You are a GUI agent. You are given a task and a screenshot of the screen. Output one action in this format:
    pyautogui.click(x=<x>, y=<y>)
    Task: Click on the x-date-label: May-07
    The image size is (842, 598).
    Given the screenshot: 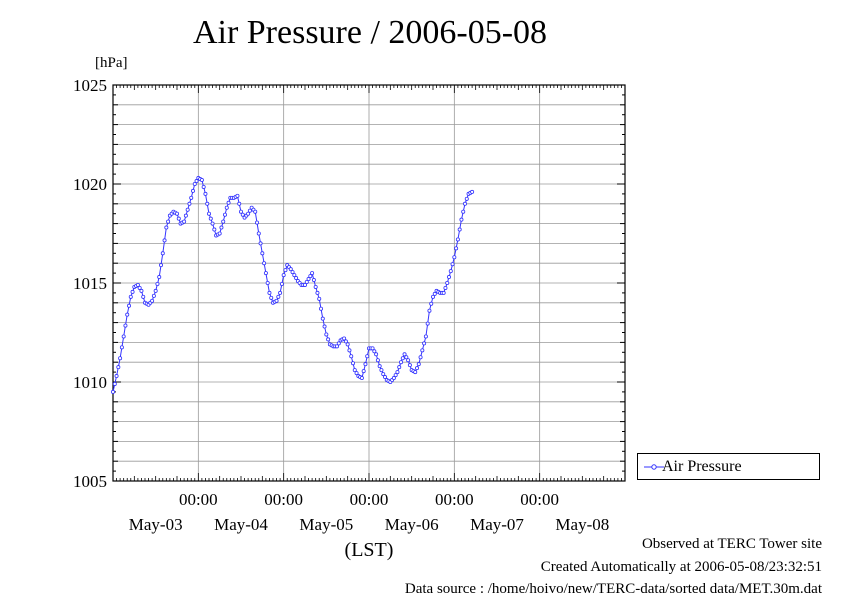 What is the action you would take?
    pyautogui.click(x=497, y=524)
    